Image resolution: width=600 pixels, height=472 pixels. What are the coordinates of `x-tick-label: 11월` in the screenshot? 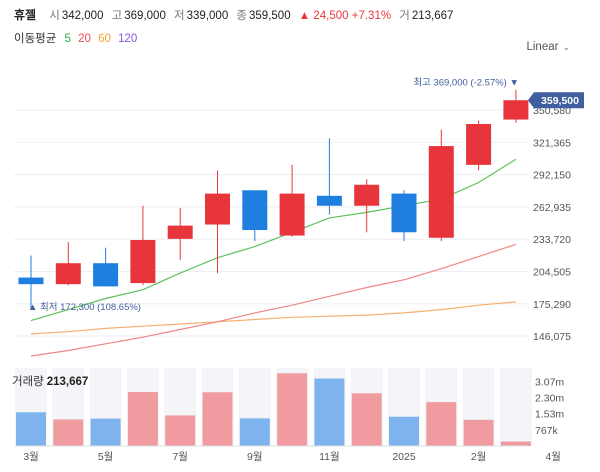 It's located at (329, 457).